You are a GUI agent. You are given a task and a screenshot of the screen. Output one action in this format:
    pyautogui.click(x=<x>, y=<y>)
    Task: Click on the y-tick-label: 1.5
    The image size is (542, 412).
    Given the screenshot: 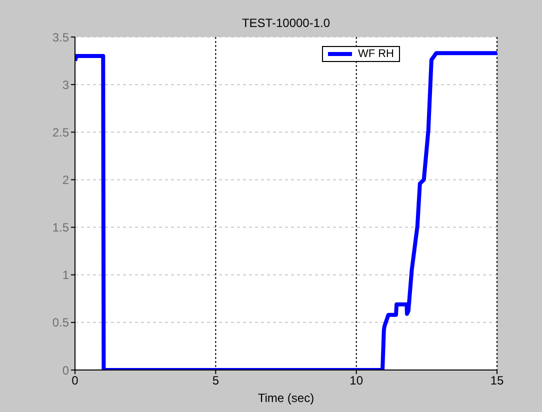 What is the action you would take?
    pyautogui.click(x=61, y=227)
    